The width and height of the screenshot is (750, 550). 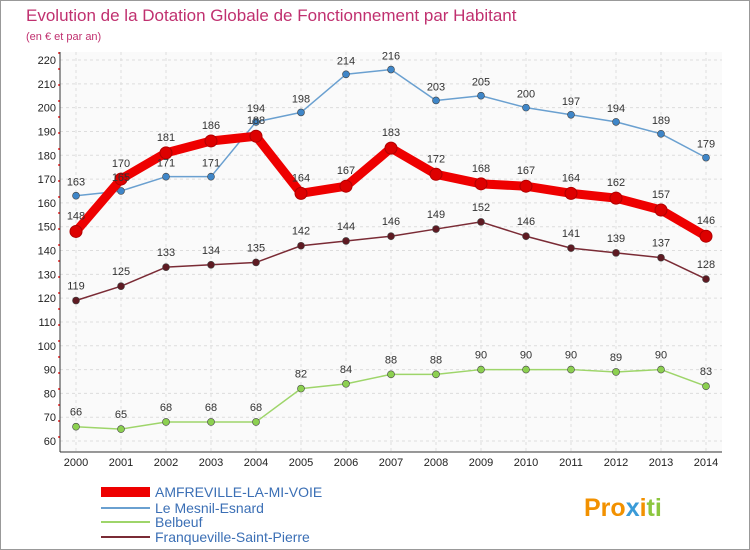 What do you see at coordinates (47, 61) in the screenshot?
I see `y-tick-label: 220` at bounding box center [47, 61].